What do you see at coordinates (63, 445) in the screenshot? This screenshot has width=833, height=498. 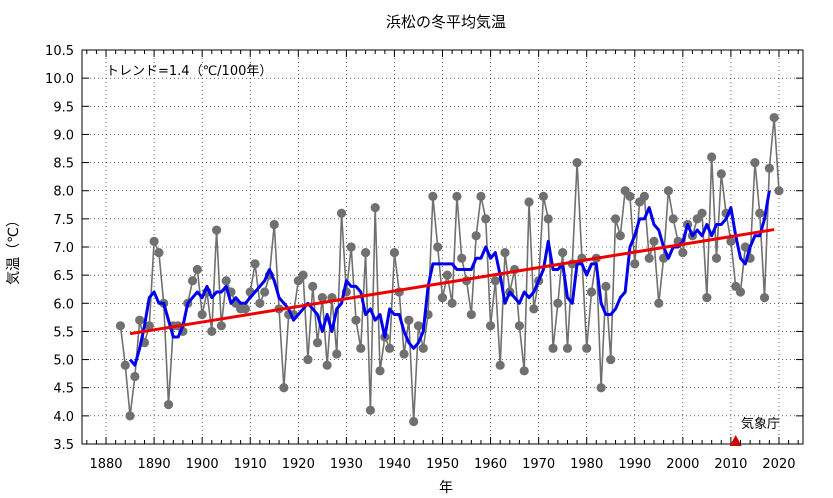 I see `y-tick-label: 3.5` at bounding box center [63, 445].